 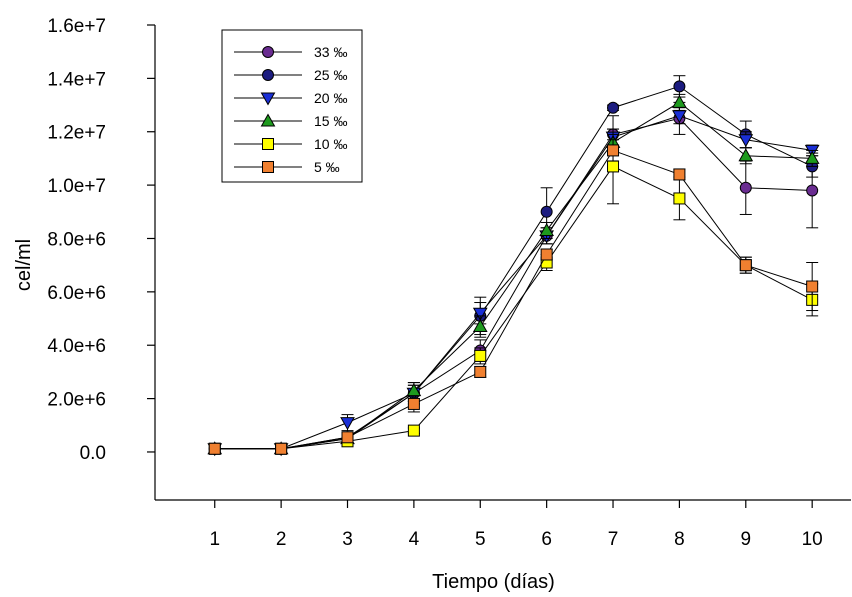 I want to click on x-tick-label: 1, so click(x=214, y=539).